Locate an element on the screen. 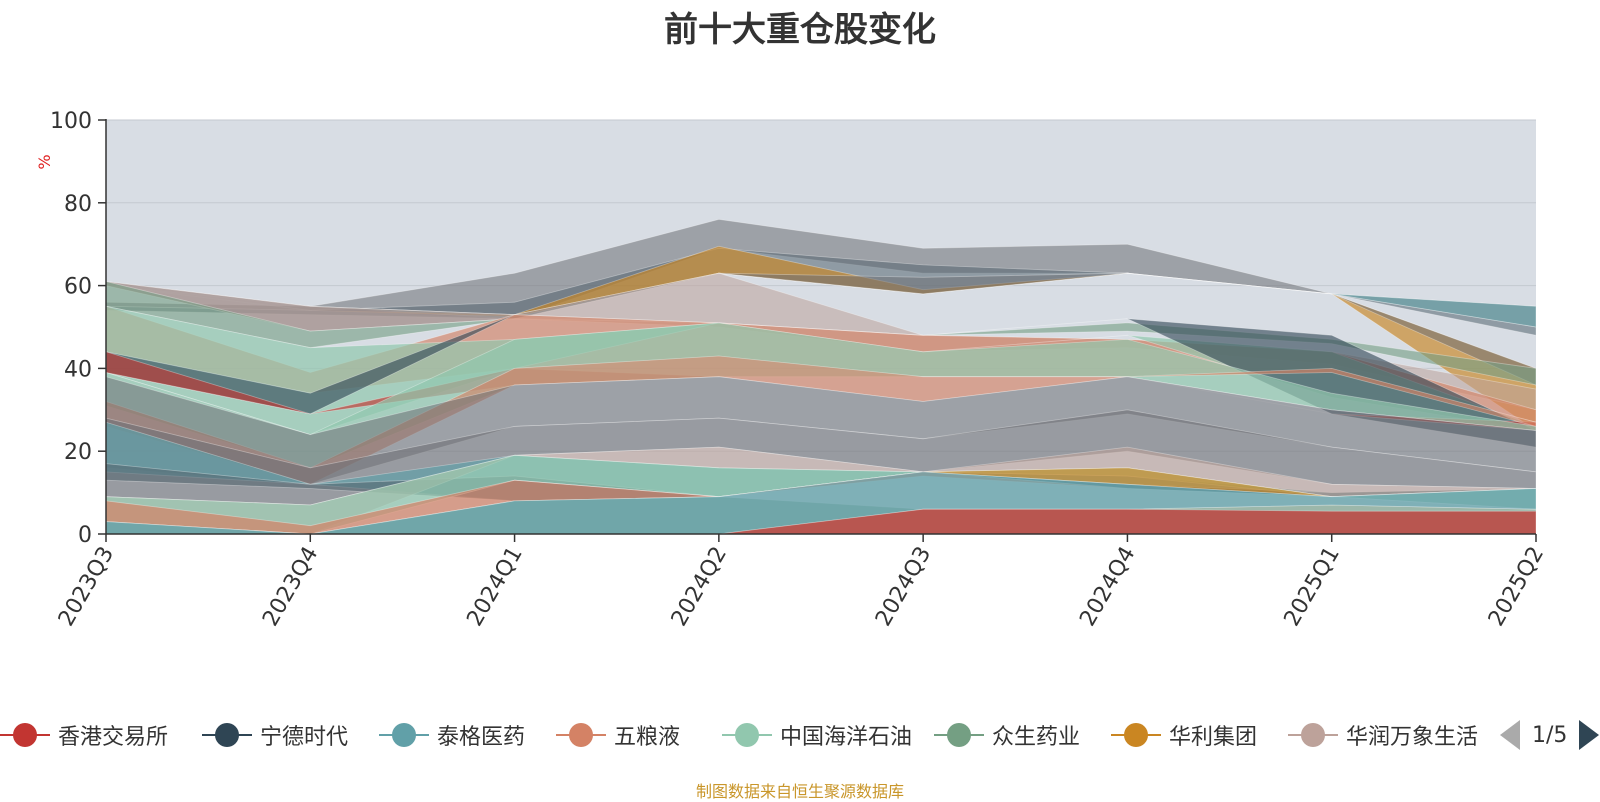  x-tick-label-2025Q1: 2025Q1 is located at coordinates (1312, 587).